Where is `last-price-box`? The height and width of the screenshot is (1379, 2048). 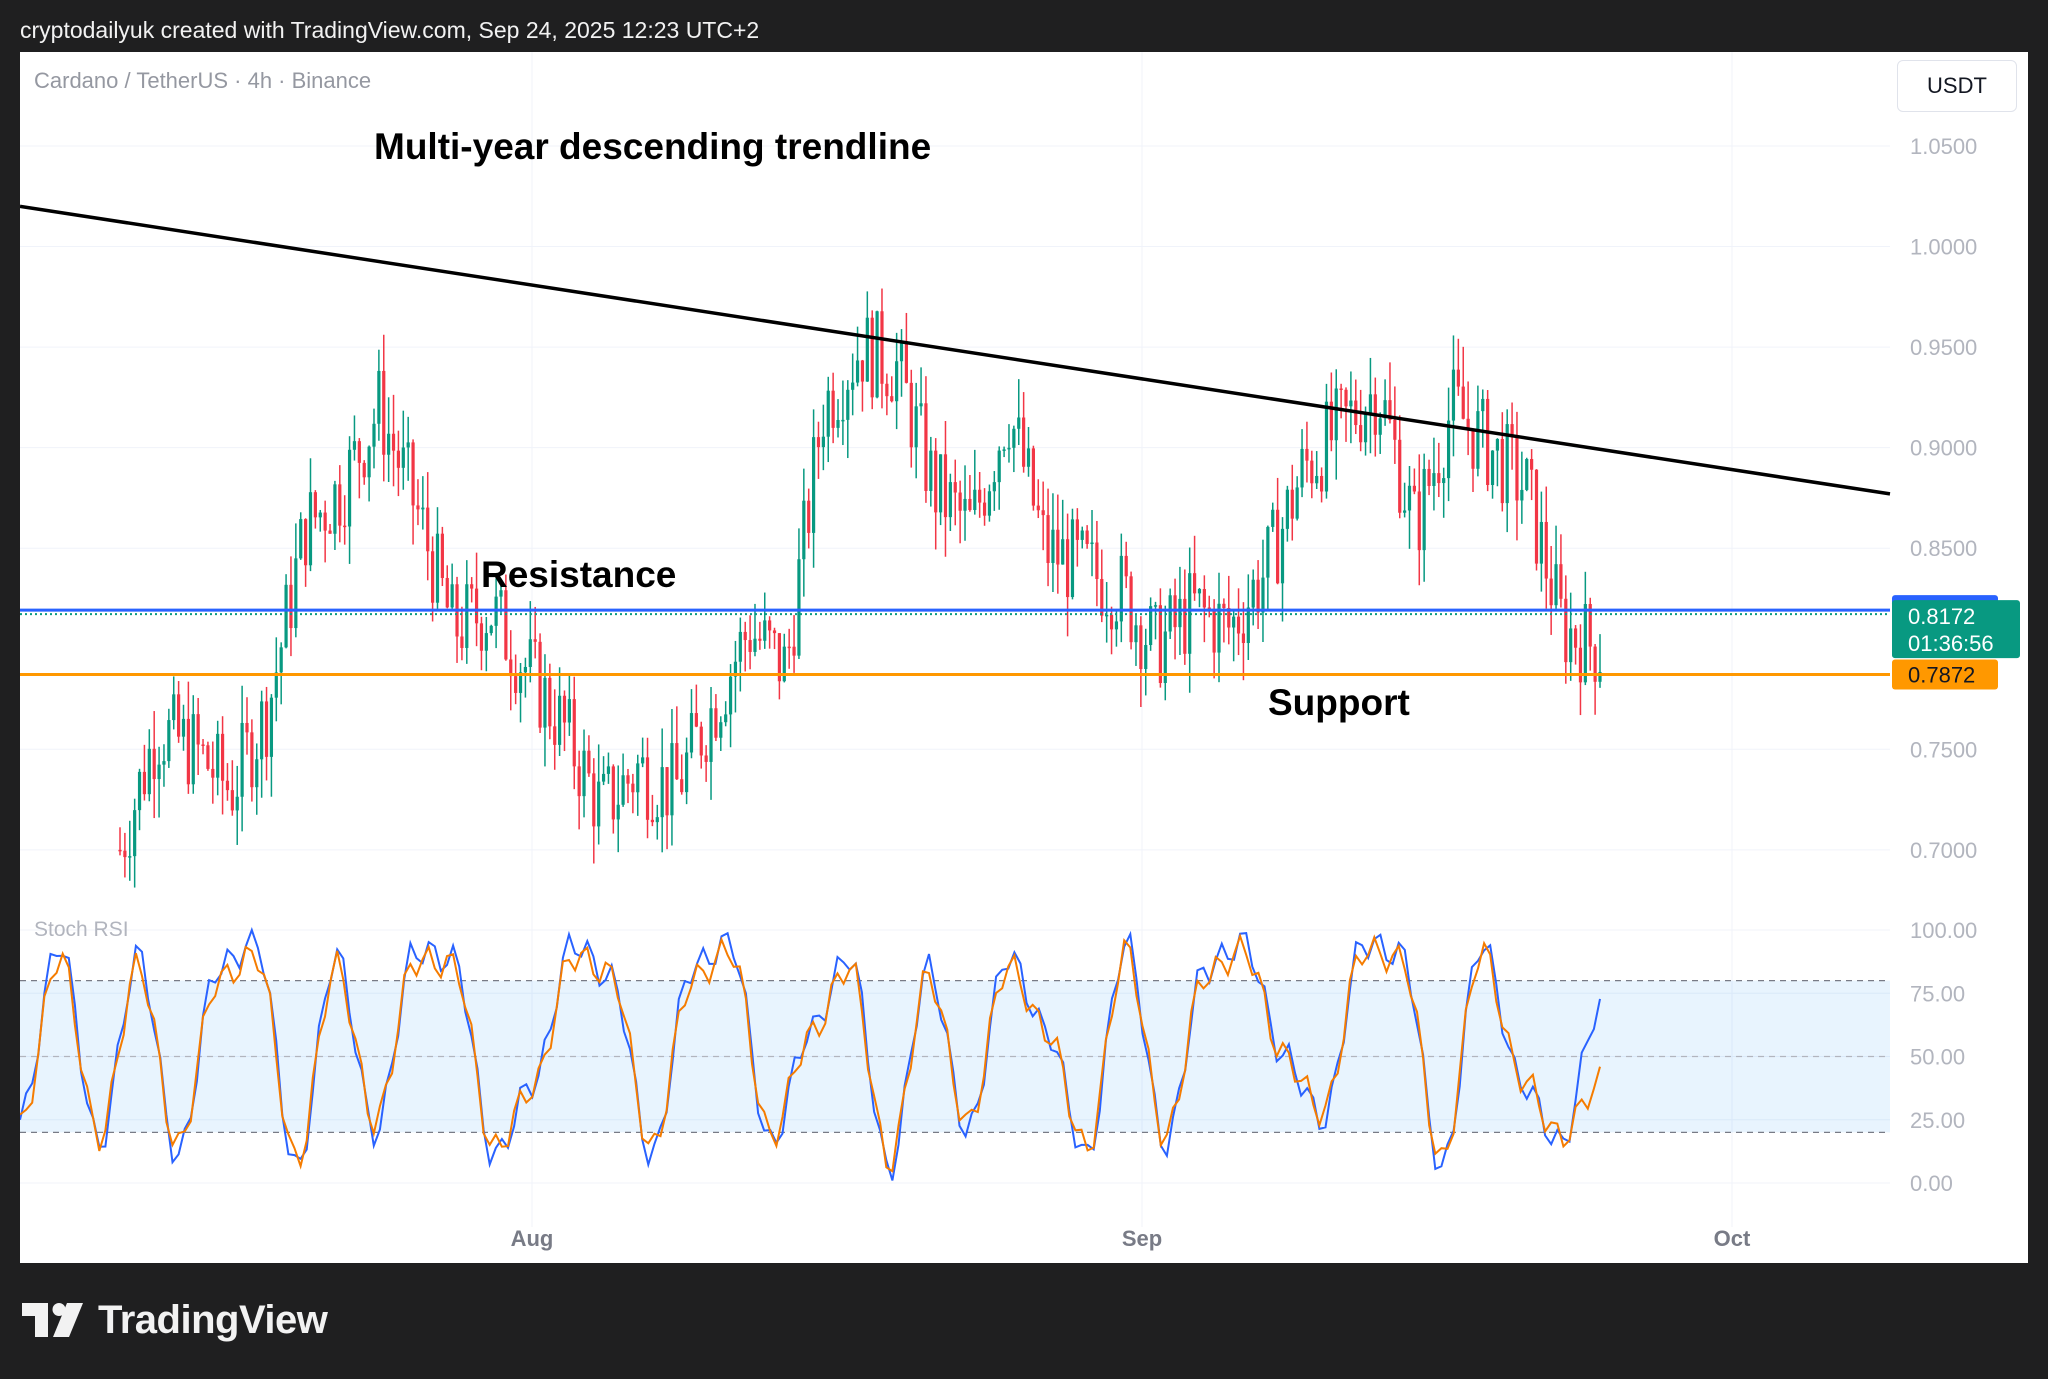
last-price-box is located at coordinates (1956, 629).